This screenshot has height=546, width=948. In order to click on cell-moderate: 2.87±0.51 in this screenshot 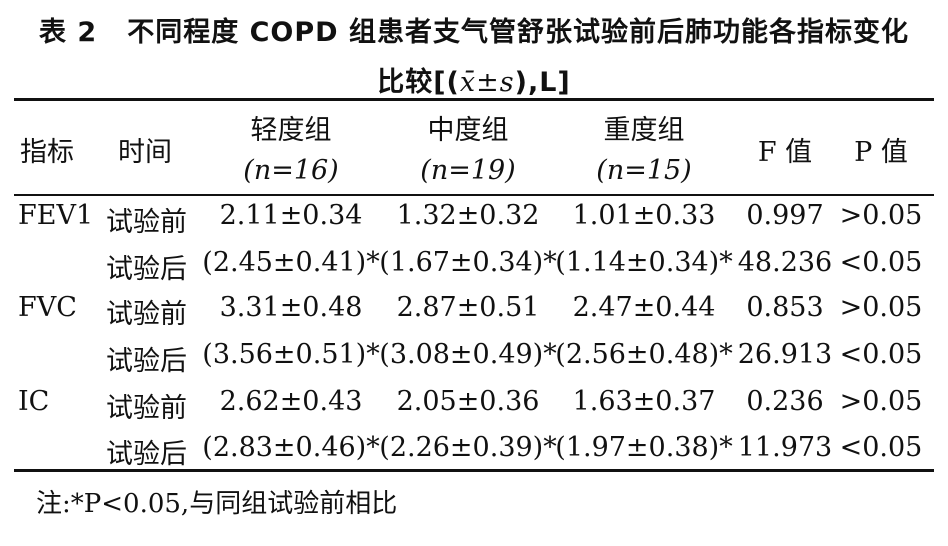, I will do `click(468, 307)`.